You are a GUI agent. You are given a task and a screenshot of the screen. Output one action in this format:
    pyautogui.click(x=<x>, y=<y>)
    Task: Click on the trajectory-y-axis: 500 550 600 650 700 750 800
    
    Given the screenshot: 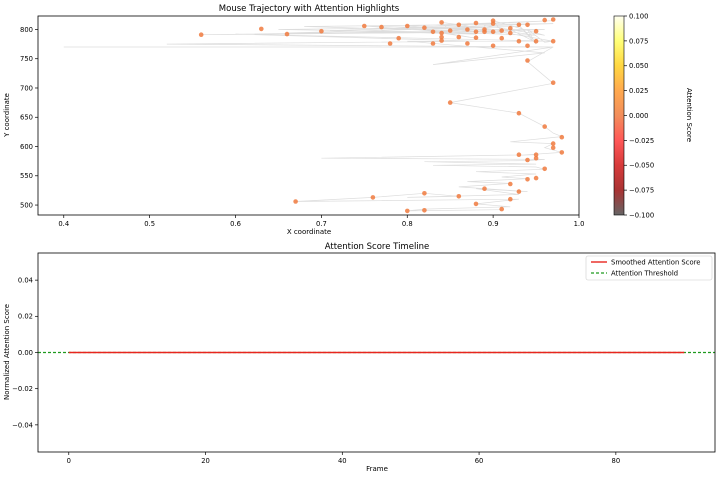 What is the action you would take?
    pyautogui.click(x=29, y=117)
    